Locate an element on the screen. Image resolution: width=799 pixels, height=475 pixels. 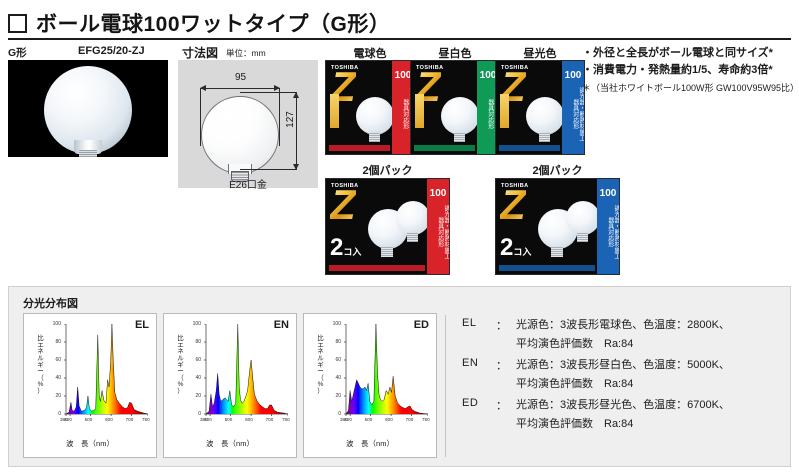
y-tick-label: 80 is located at coordinates (58, 342).